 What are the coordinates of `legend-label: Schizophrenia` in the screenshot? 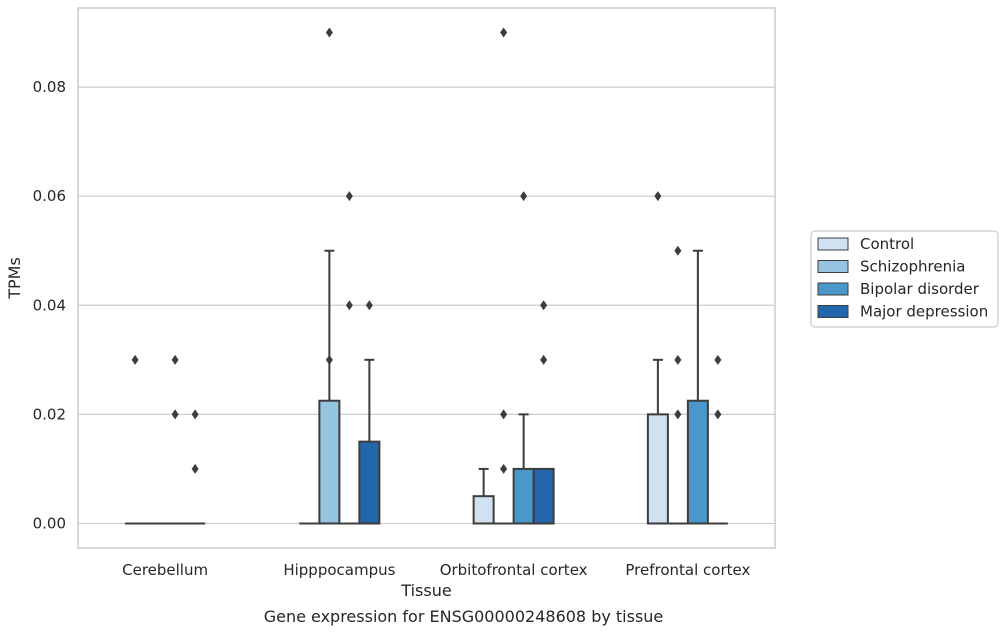 It's located at (912, 267).